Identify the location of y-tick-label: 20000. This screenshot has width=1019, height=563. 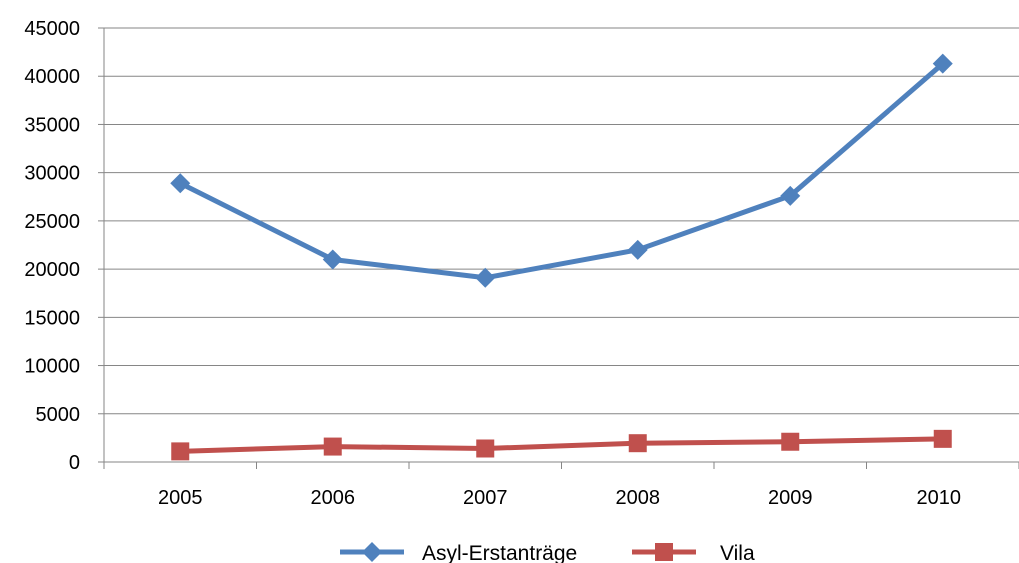
(52, 270).